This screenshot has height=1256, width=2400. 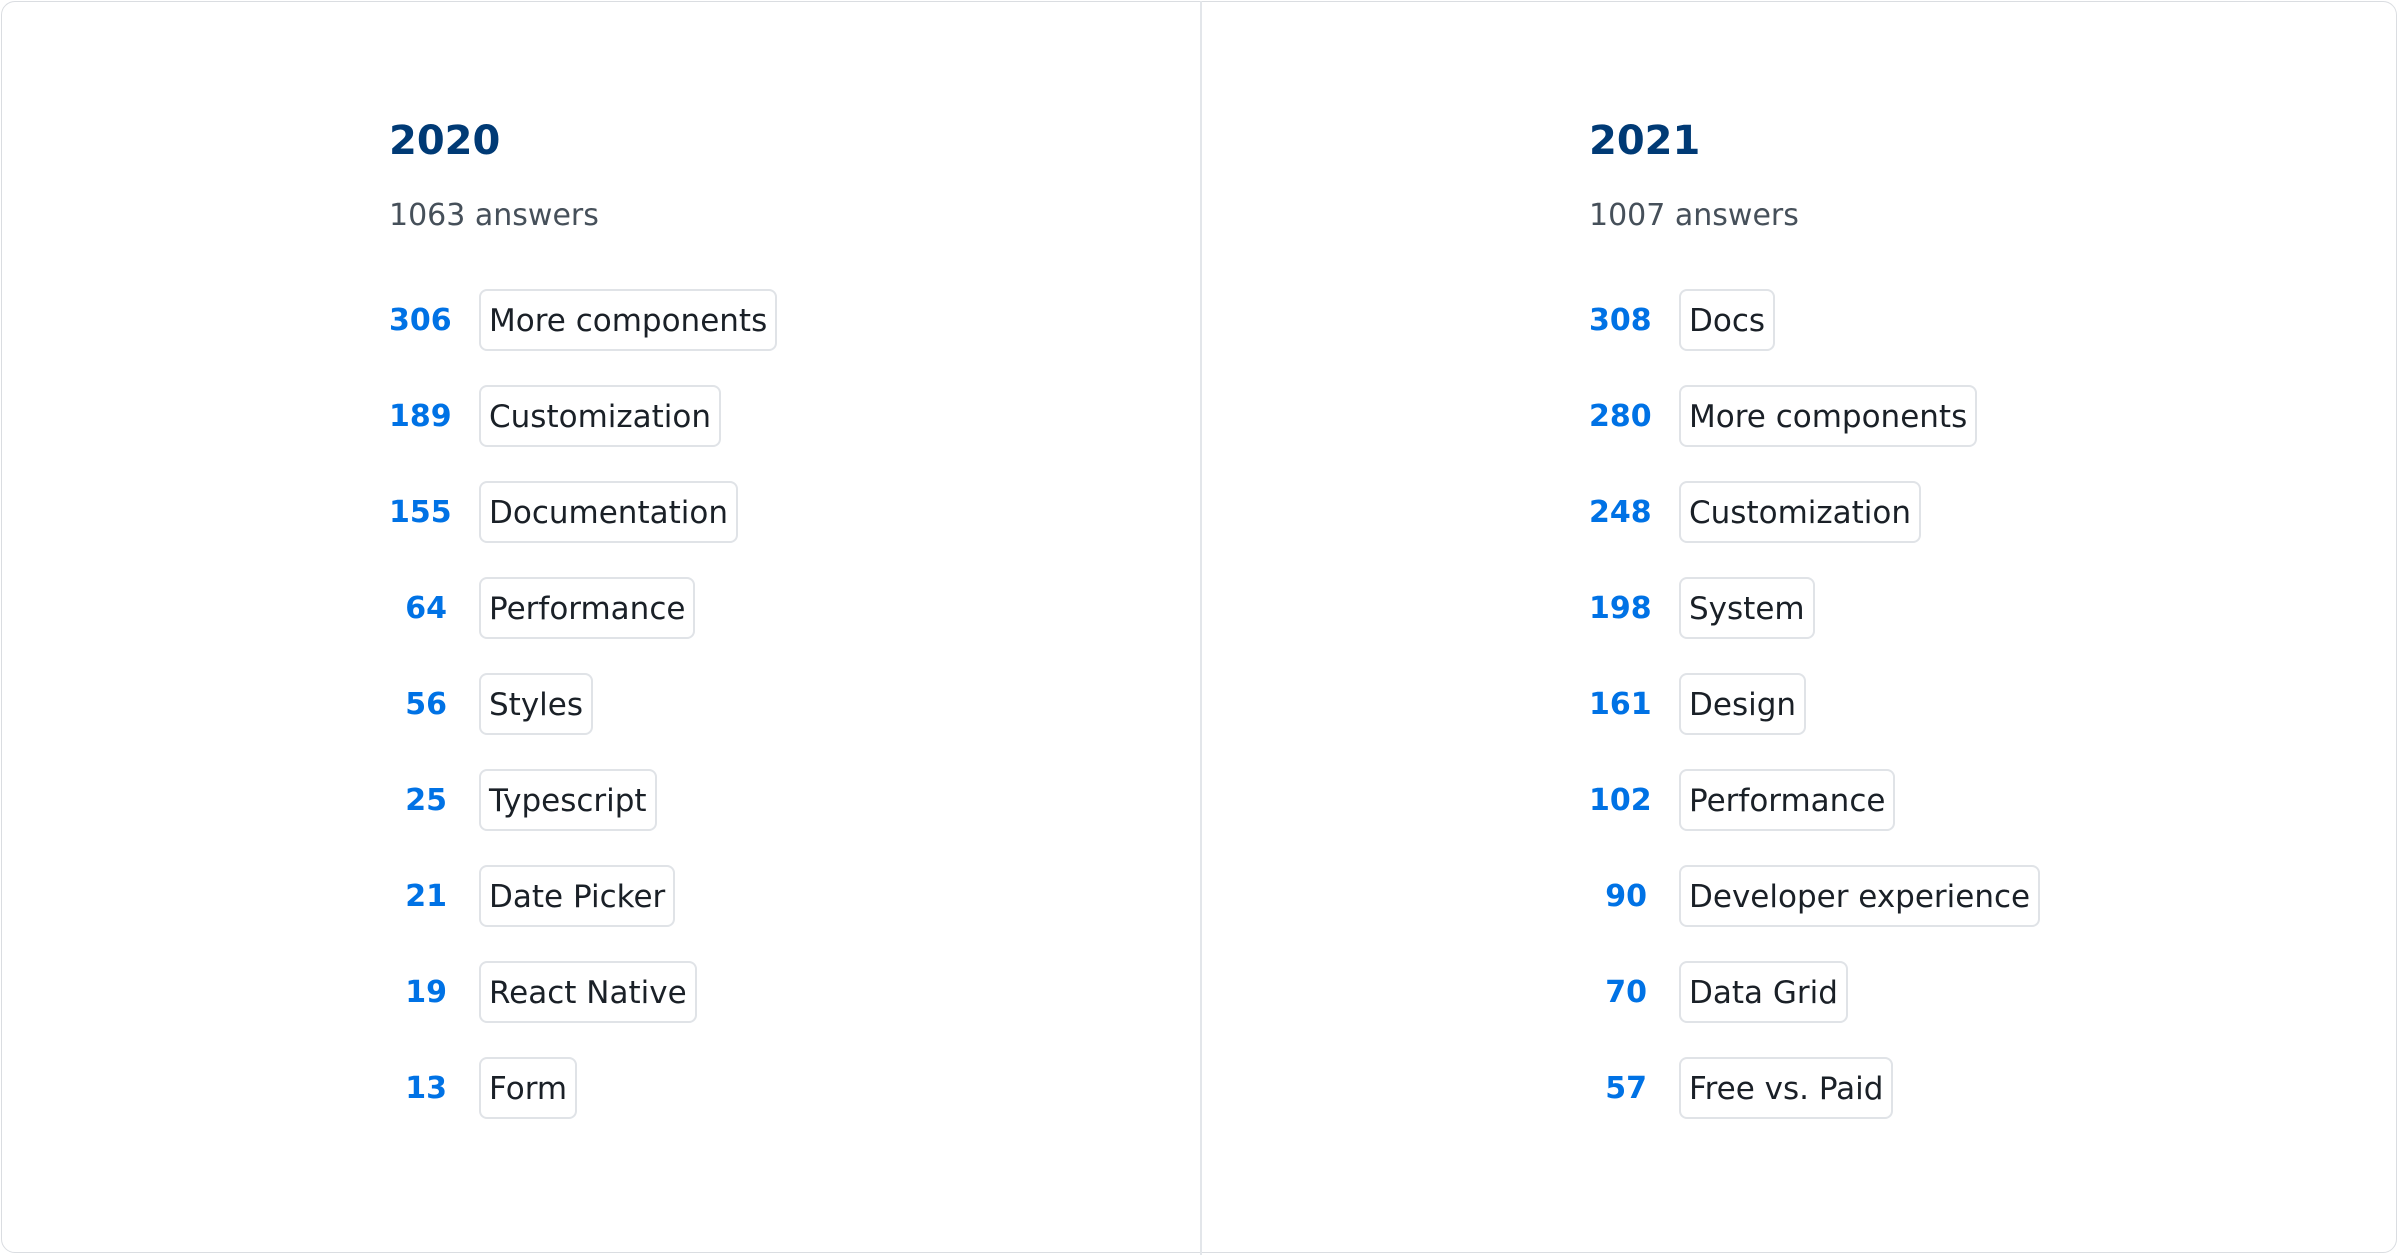 I want to click on list-item: 56 Styles, so click(x=583, y=704).